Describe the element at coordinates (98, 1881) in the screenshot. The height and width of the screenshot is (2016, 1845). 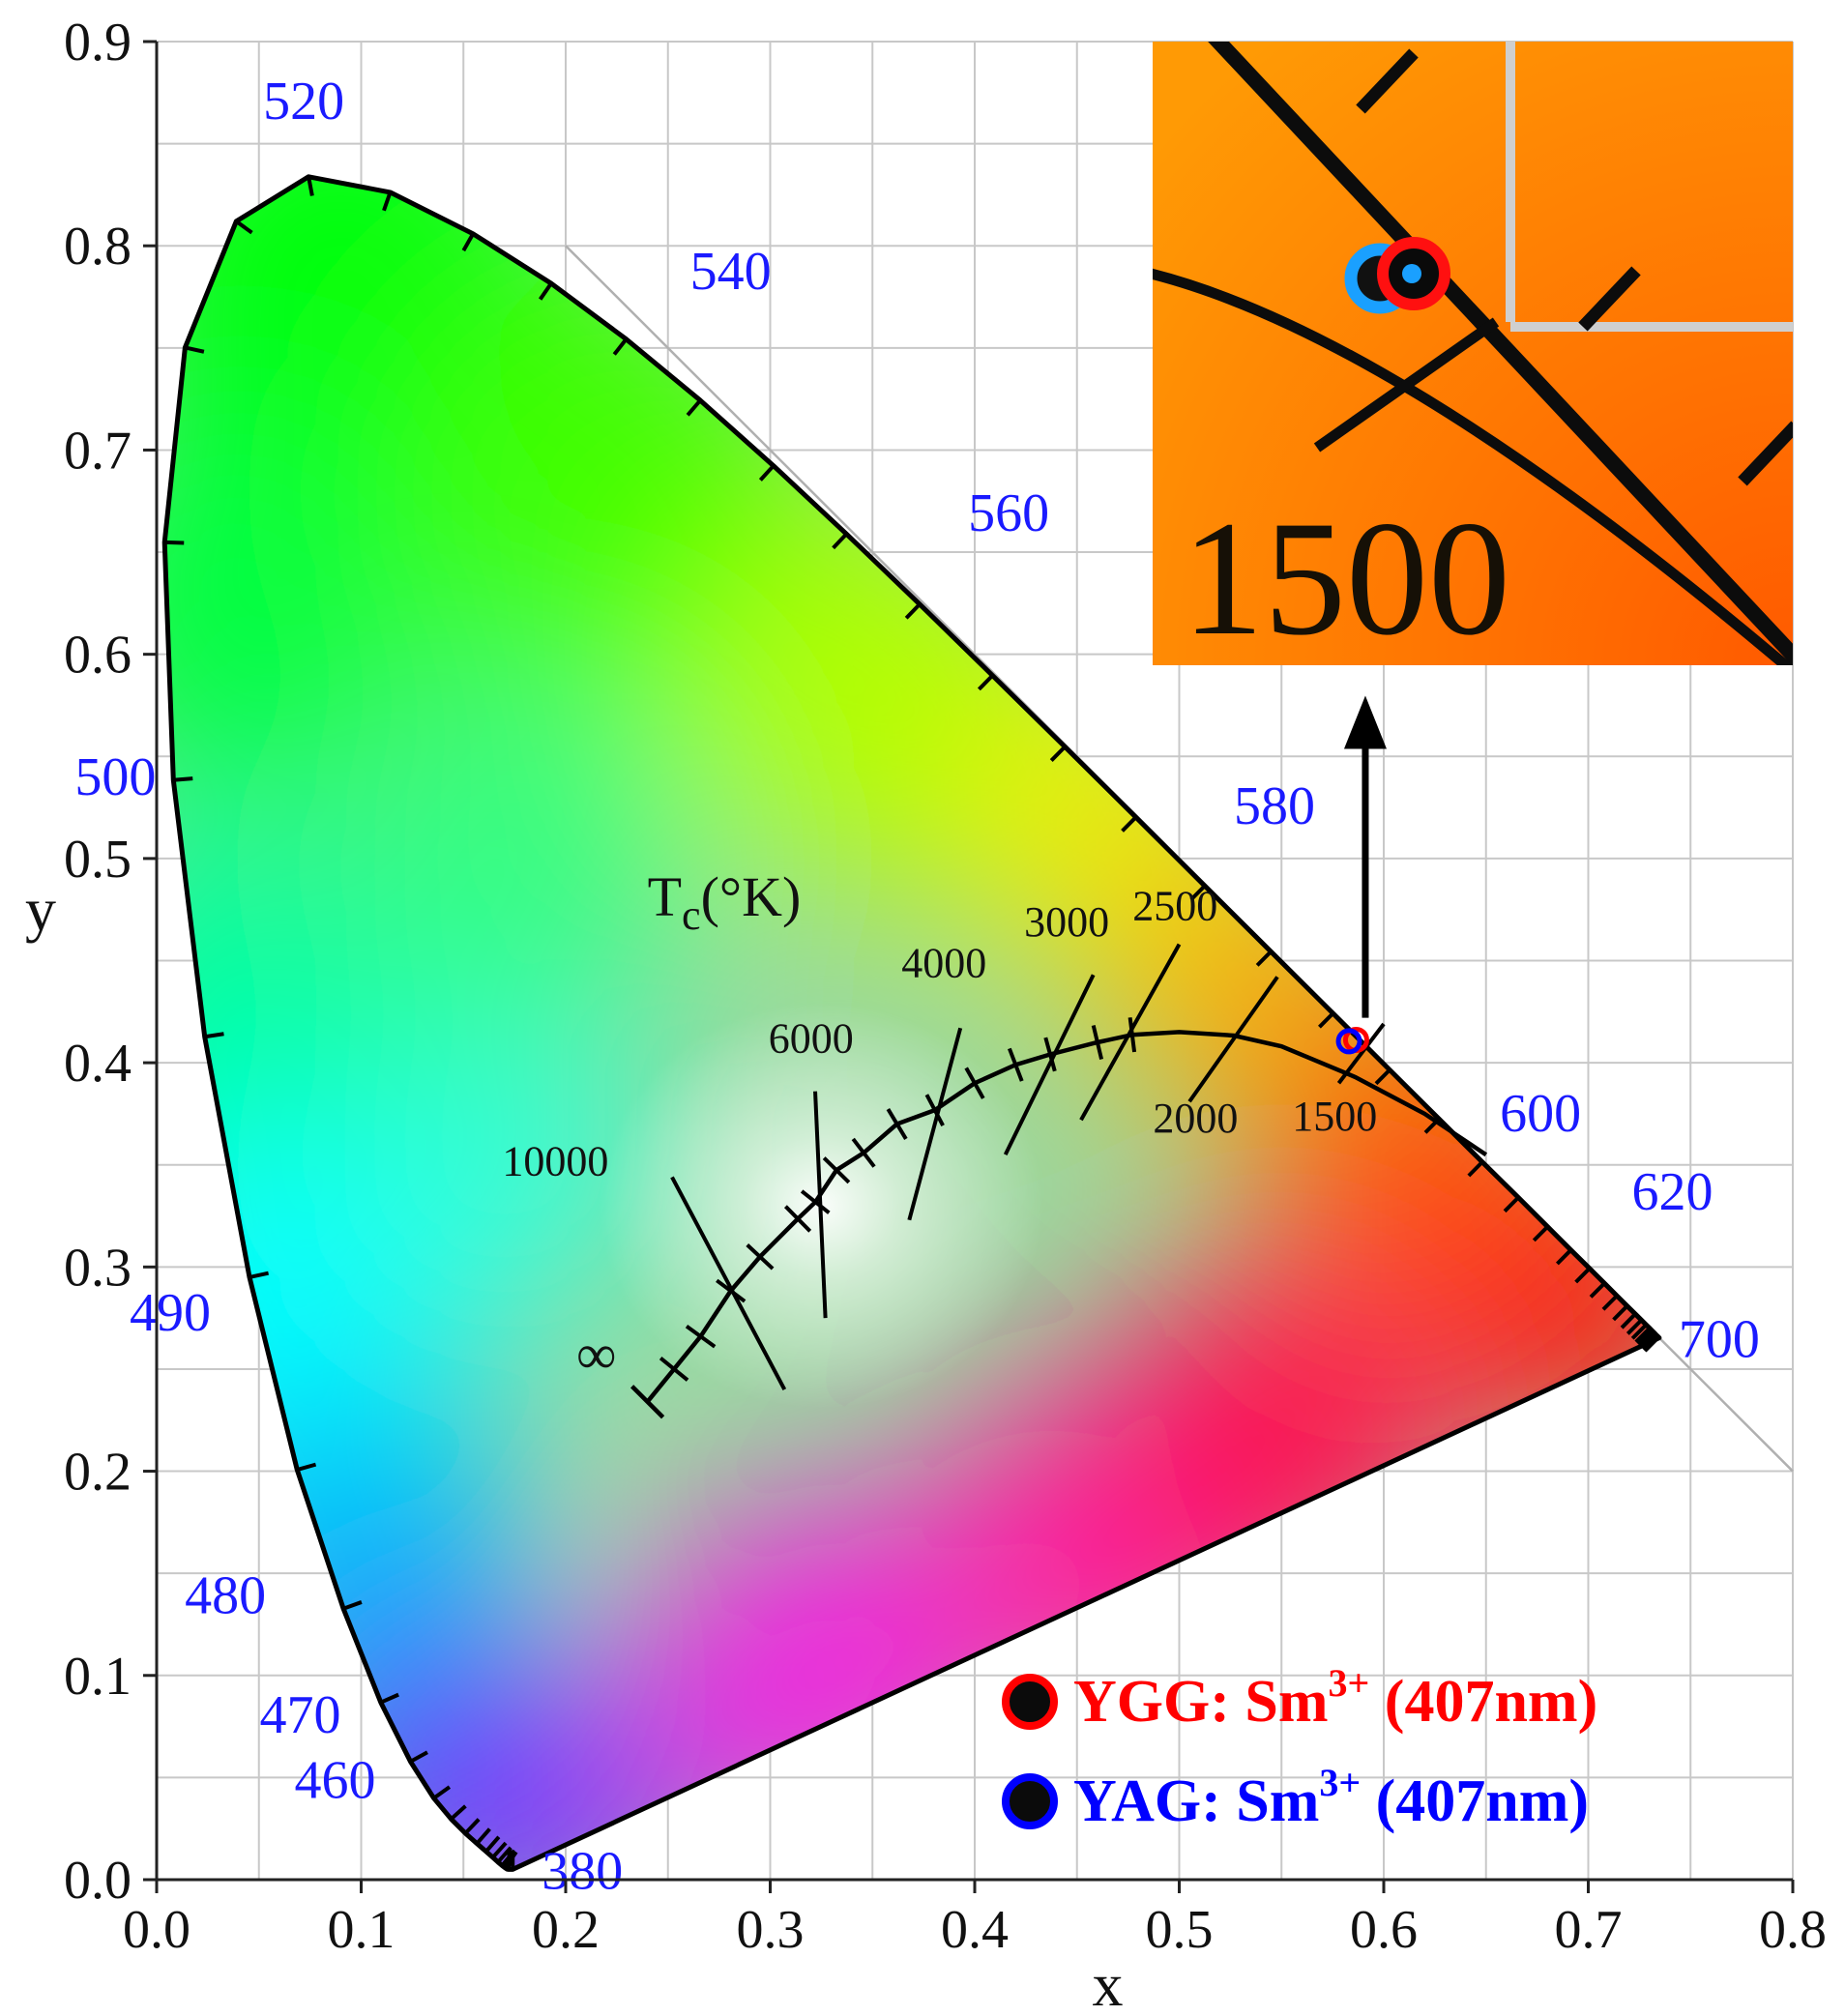
I see `y-tick-label: 0.0` at that location.